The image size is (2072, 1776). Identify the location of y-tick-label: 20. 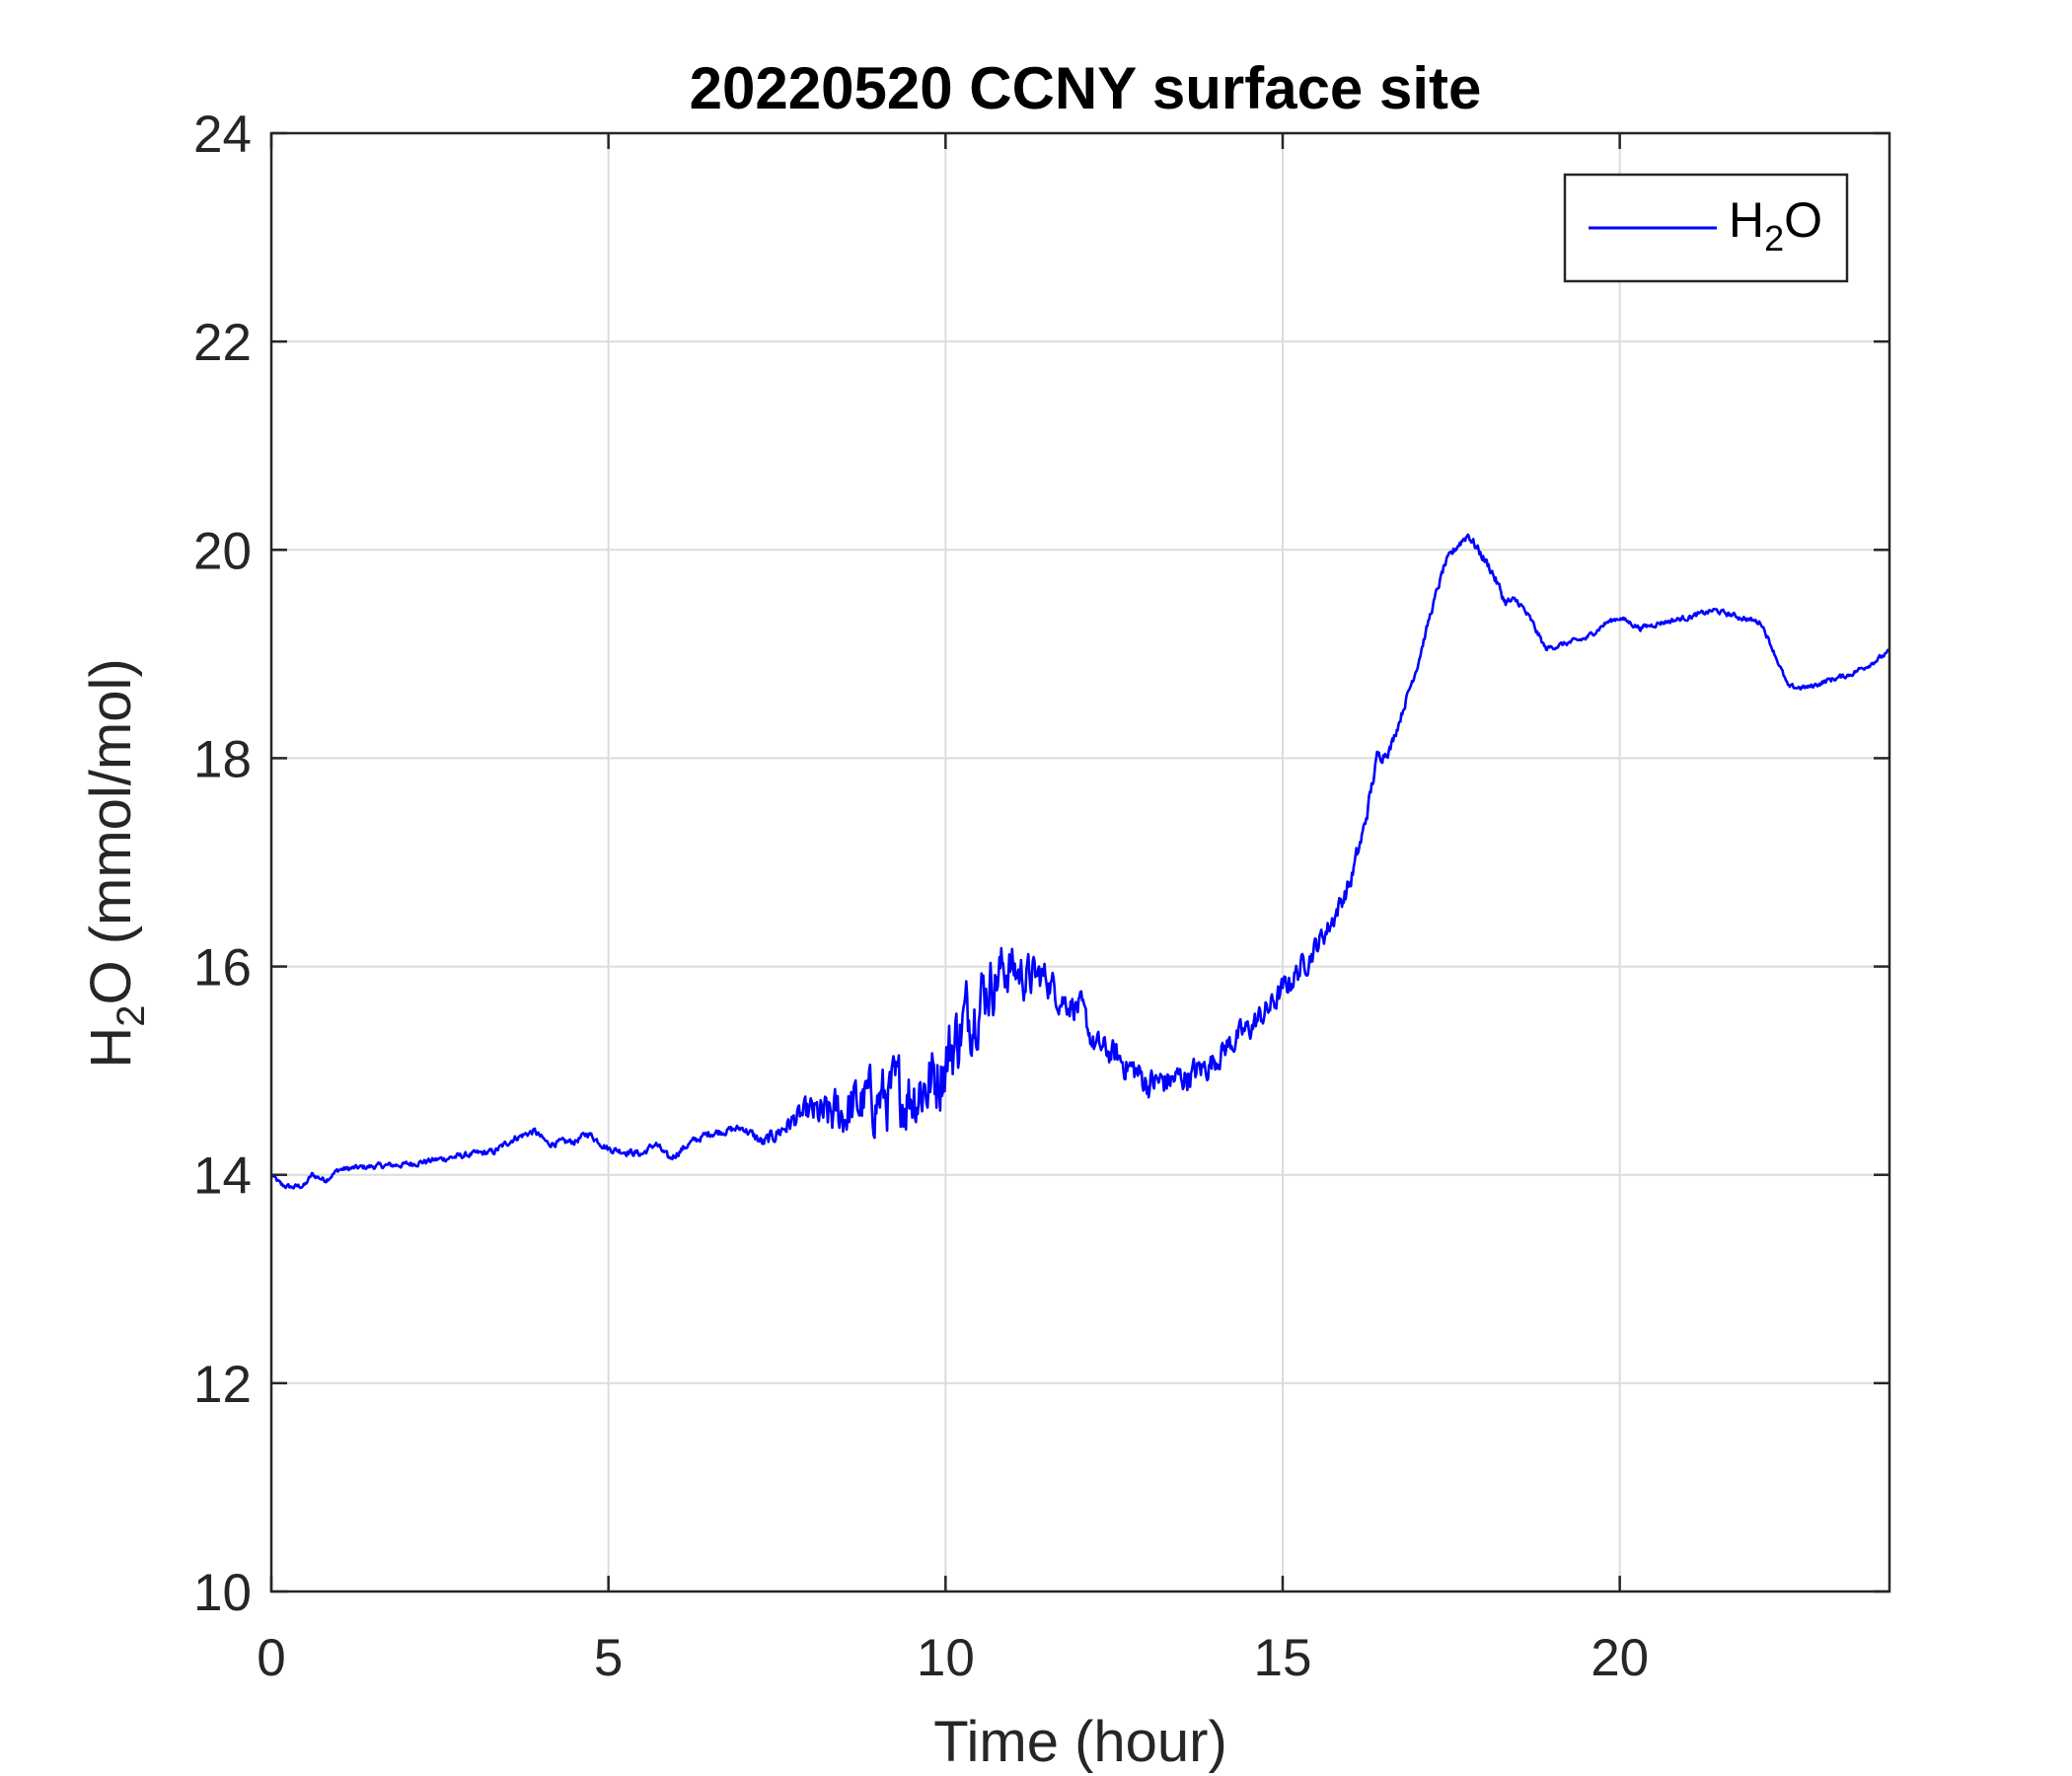
(223, 551).